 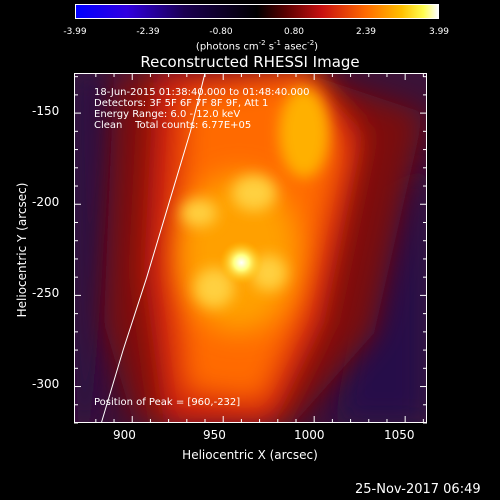 I want to click on x-tick-label: 900, so click(x=124, y=435).